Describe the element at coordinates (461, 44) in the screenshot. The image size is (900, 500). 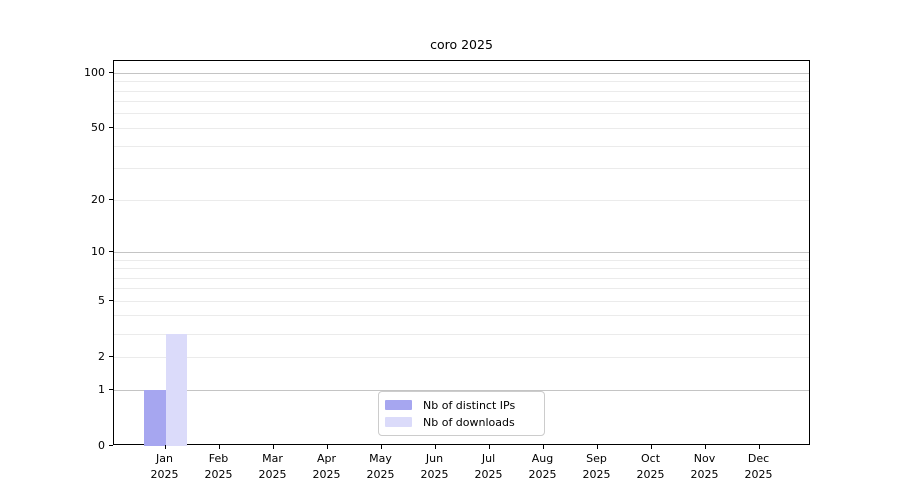
I see `chart-title: coro 2025` at that location.